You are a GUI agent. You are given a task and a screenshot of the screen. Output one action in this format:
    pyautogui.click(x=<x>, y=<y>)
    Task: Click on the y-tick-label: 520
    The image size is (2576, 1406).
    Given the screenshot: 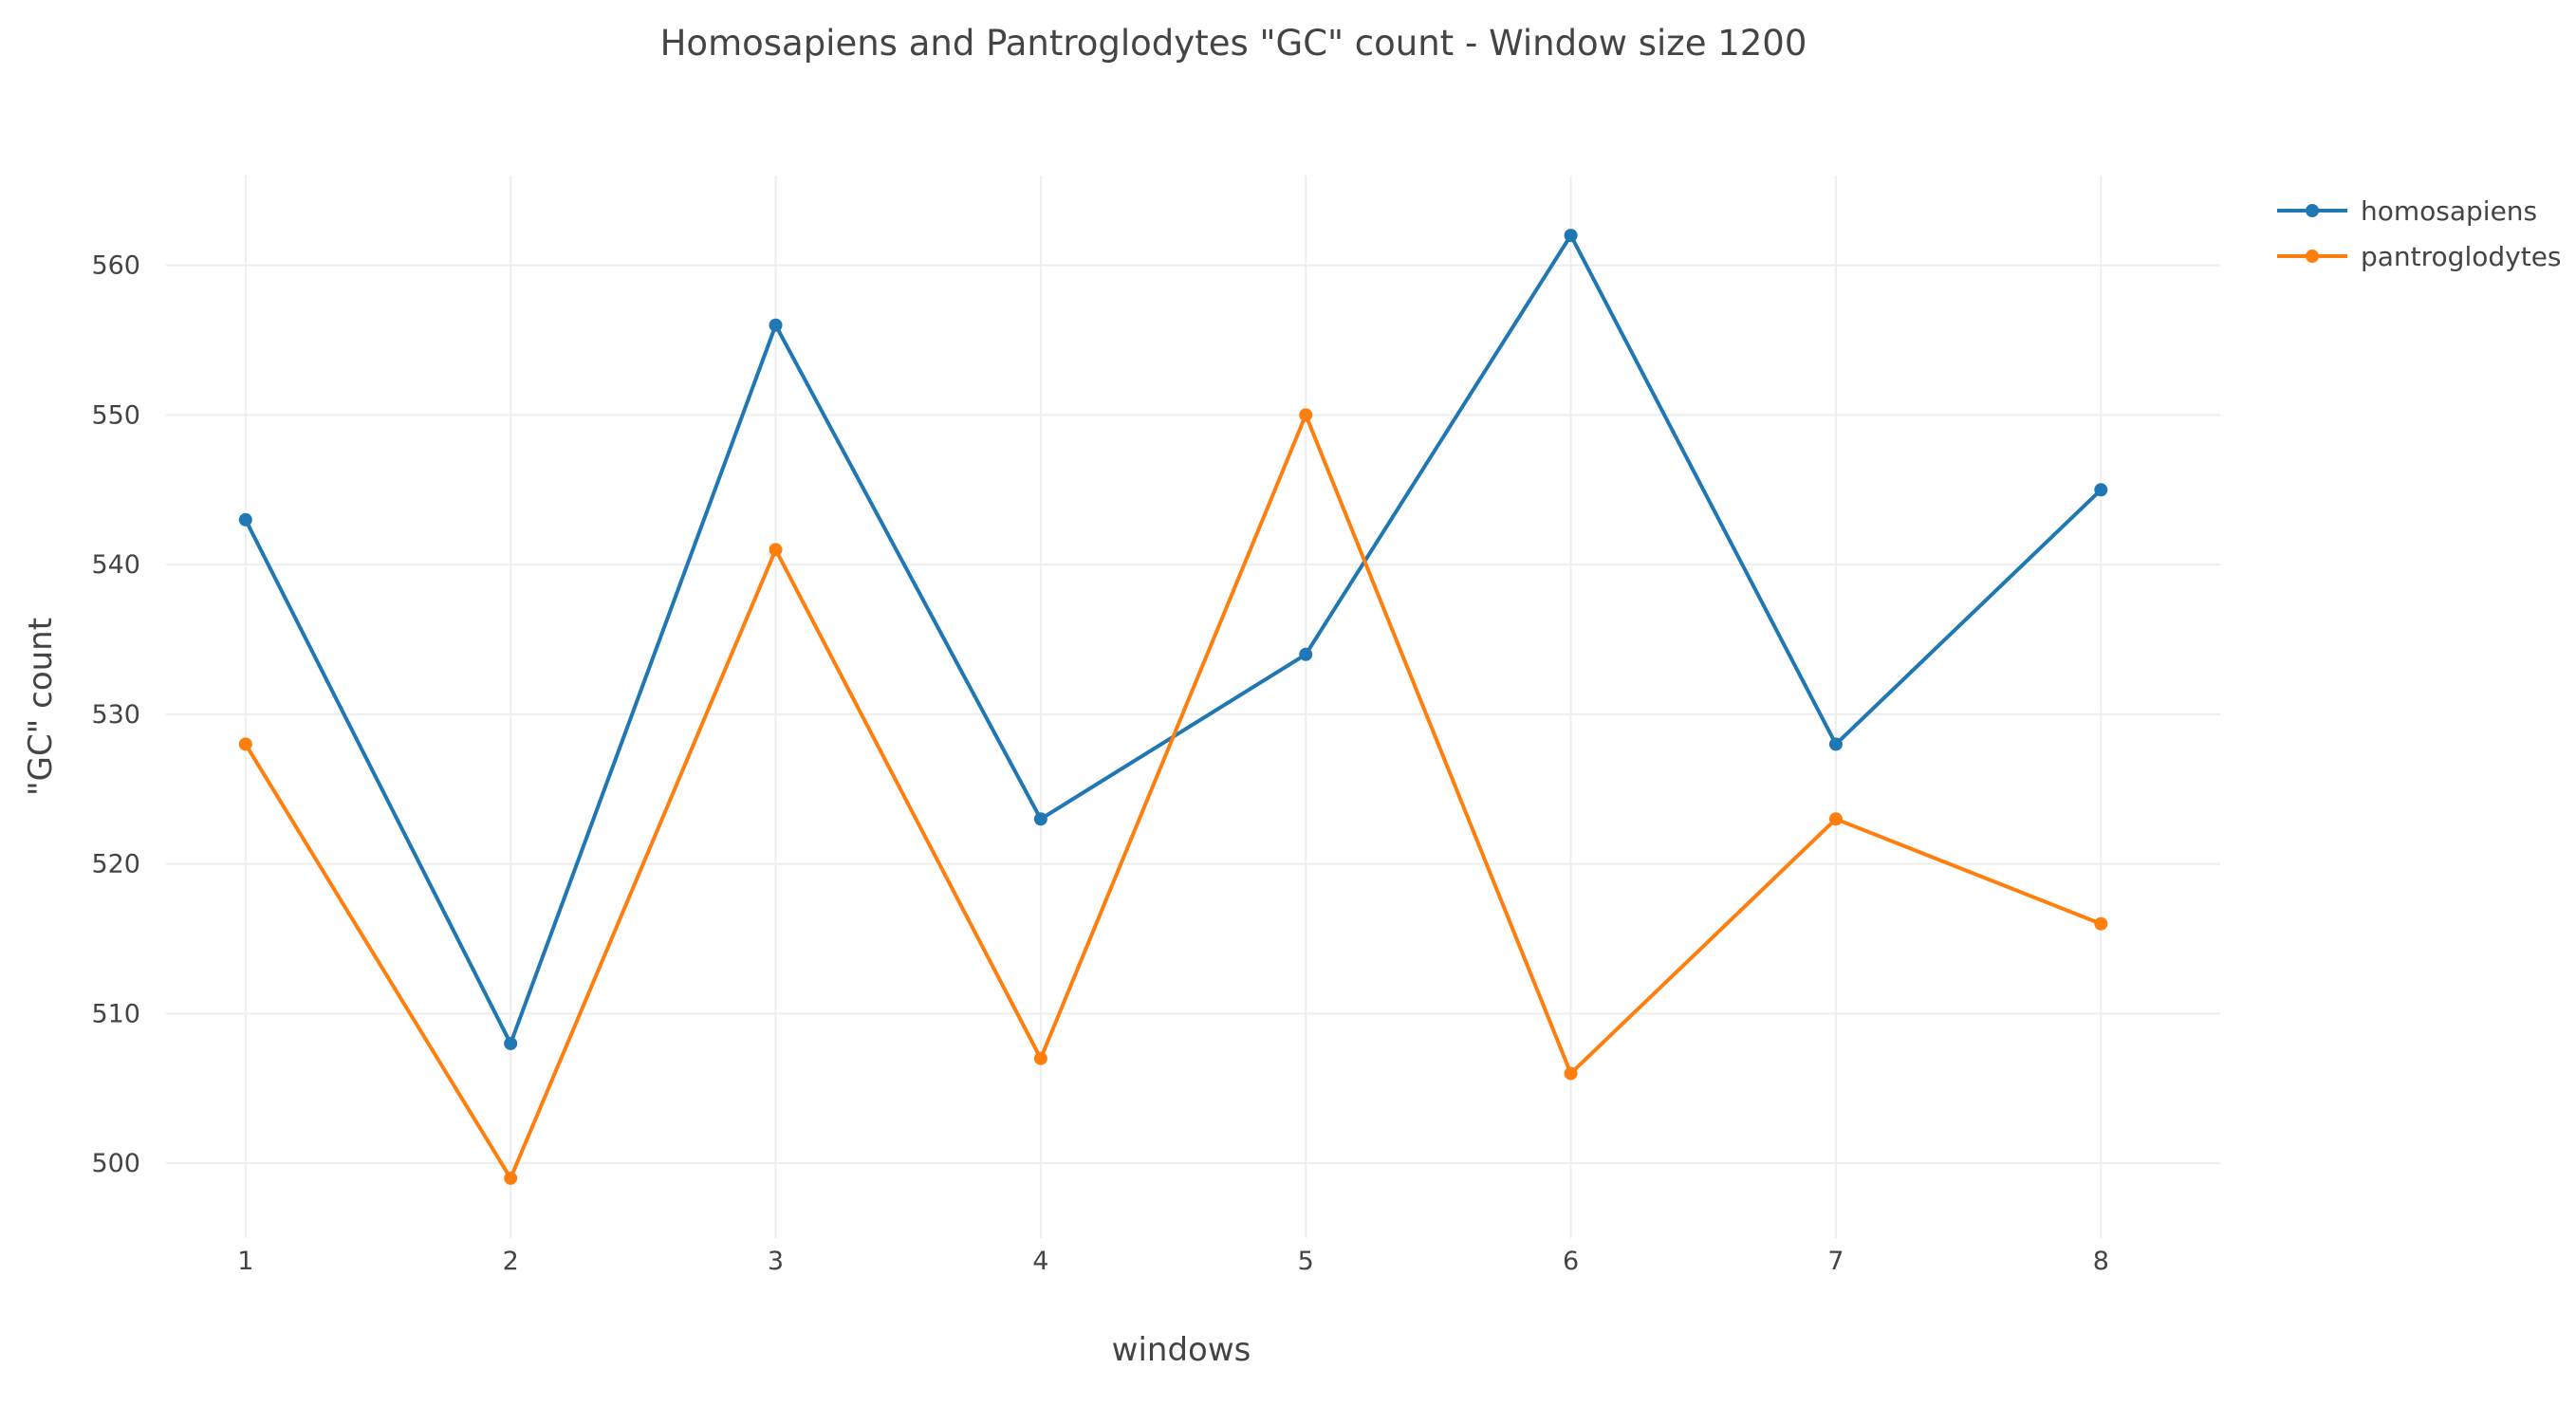 What is the action you would take?
    pyautogui.click(x=115, y=864)
    